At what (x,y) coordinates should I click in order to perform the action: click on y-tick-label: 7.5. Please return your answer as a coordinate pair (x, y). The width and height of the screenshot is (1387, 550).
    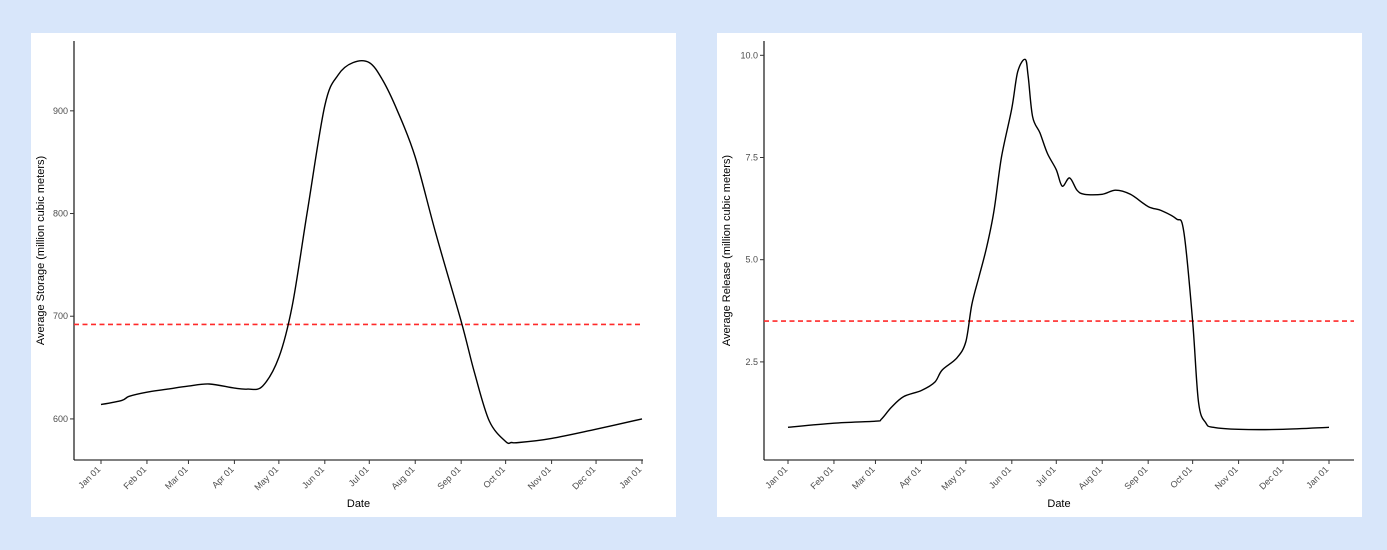
    Looking at the image, I should click on (751, 158).